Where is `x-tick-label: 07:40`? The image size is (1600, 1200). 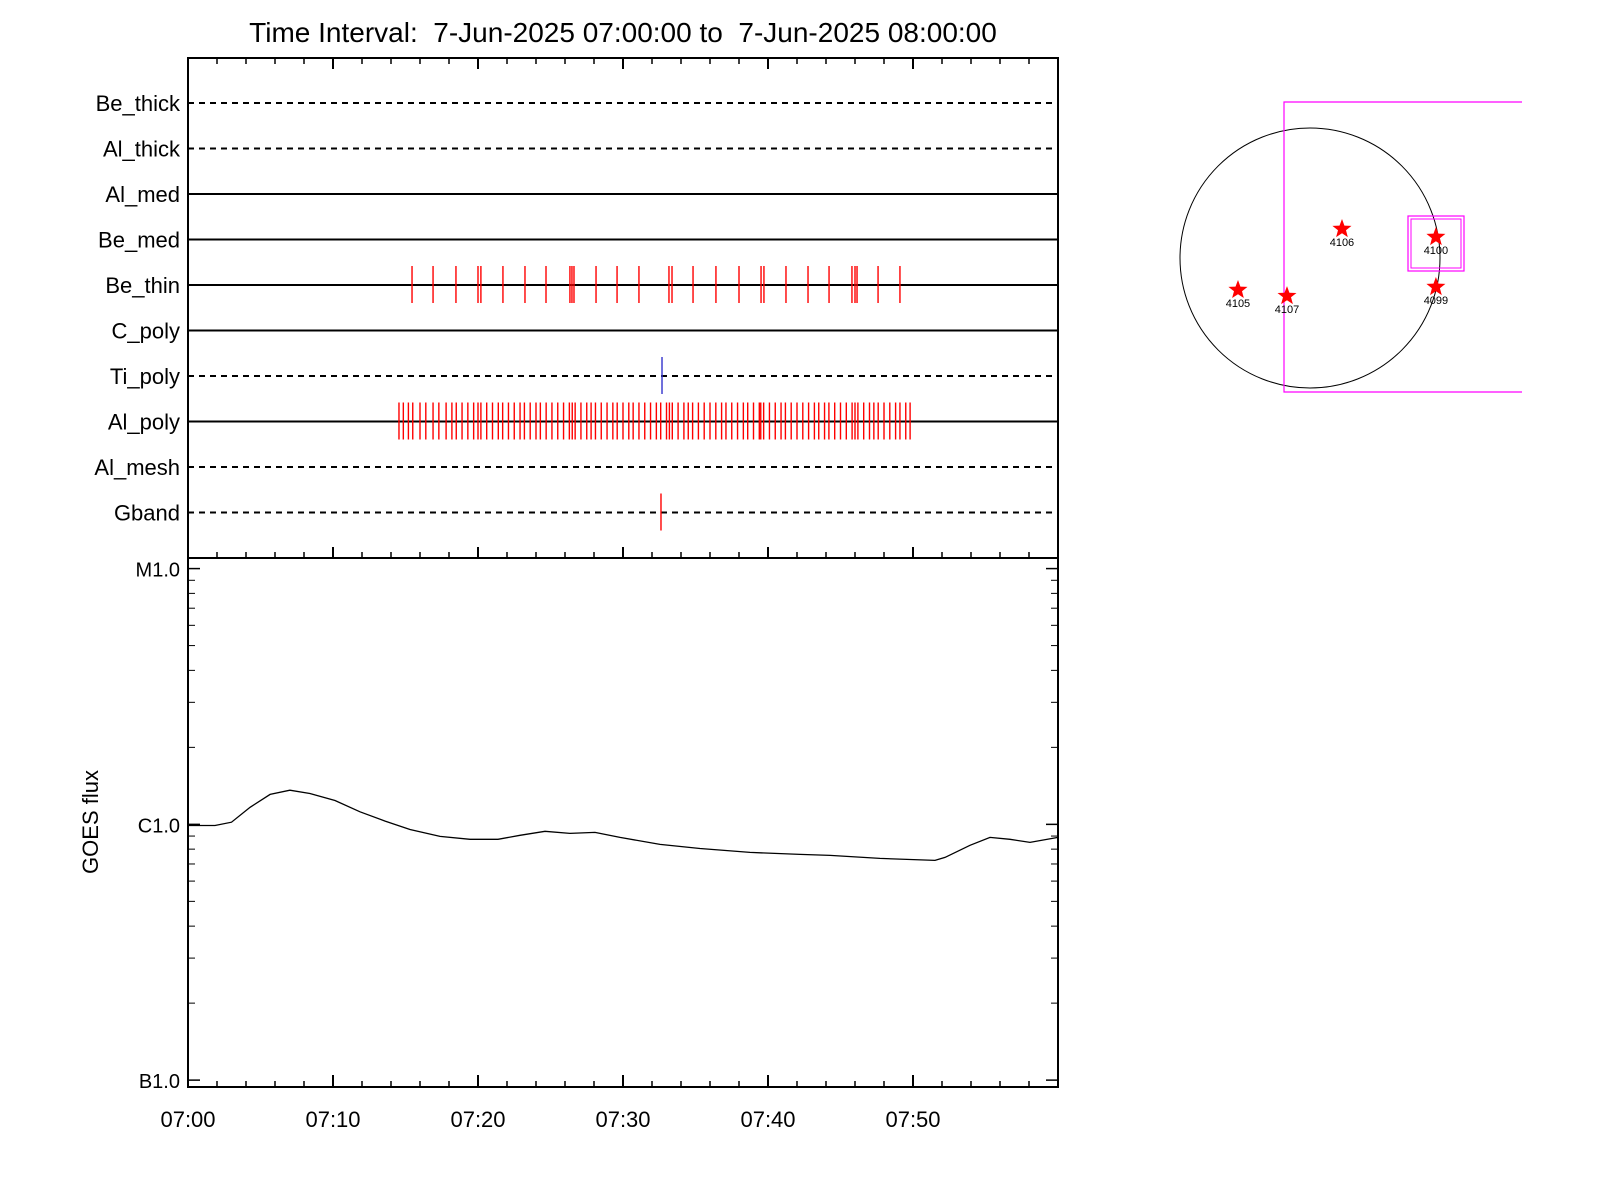 x-tick-label: 07:40 is located at coordinates (767, 1119).